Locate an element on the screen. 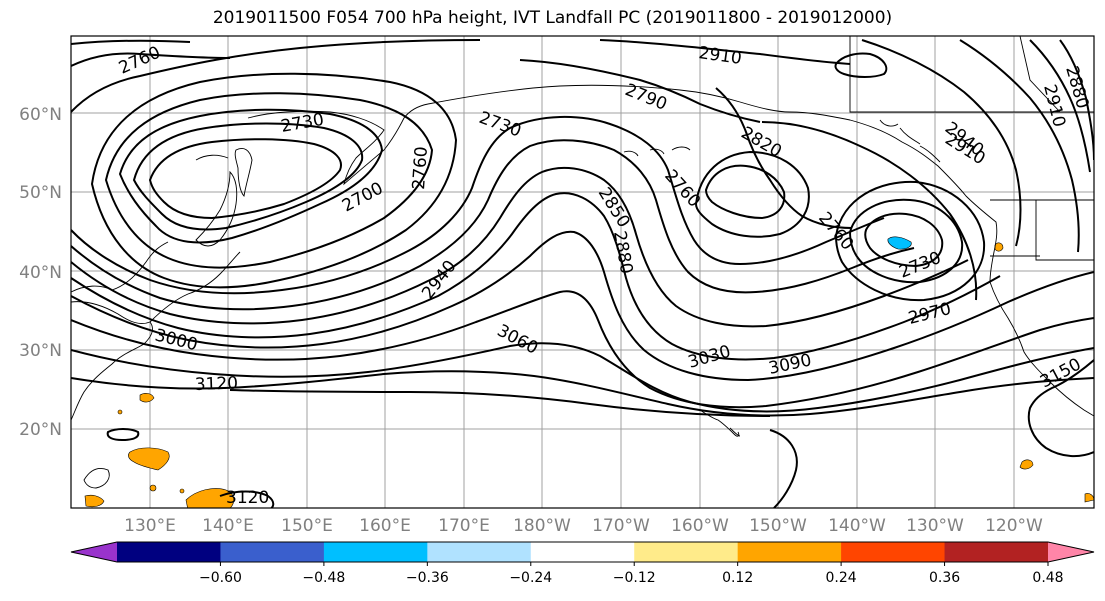  longitude-label: 130°W is located at coordinates (935, 526).